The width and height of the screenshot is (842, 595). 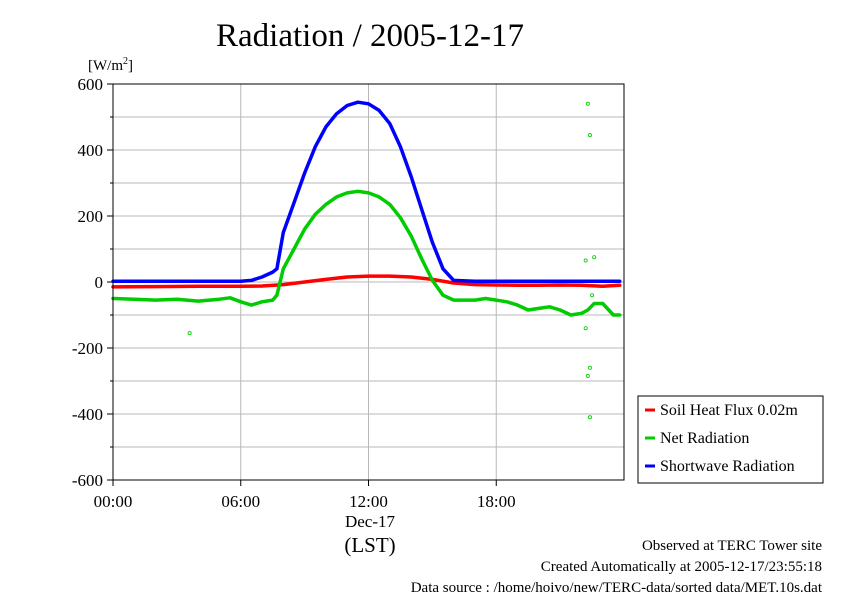 What do you see at coordinates (370, 521) in the screenshot?
I see `x-date-label: Dec-17` at bounding box center [370, 521].